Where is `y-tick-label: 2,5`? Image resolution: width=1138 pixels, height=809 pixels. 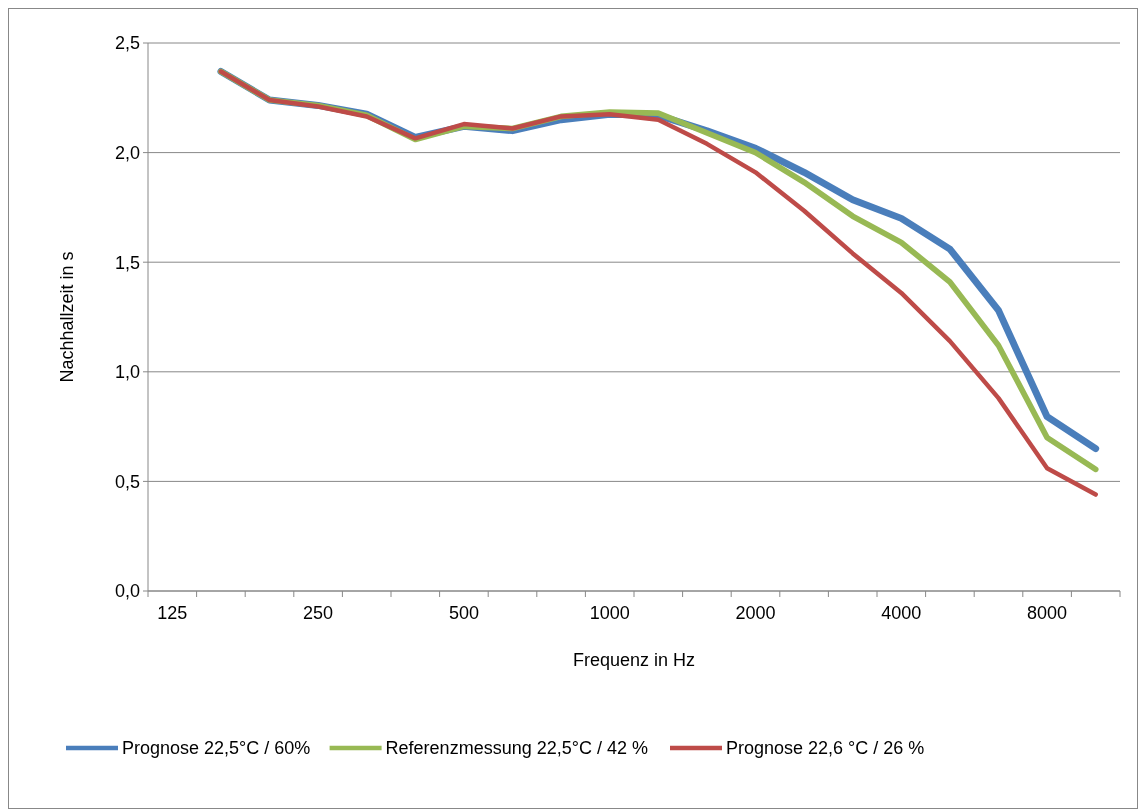 y-tick-label: 2,5 is located at coordinates (127, 43).